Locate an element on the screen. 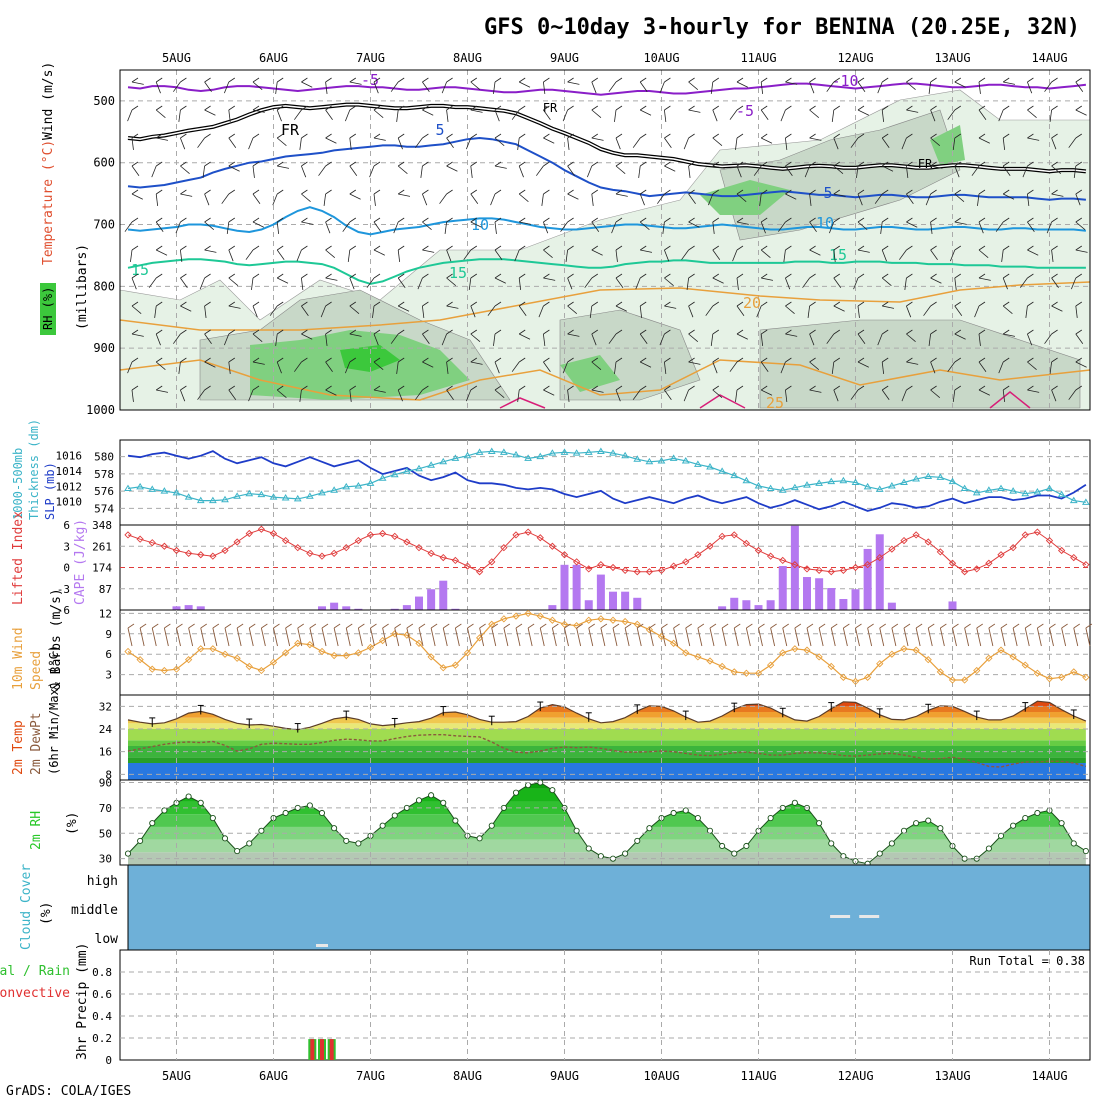 This screenshot has height=1100, width=1100. wind10m-panel is located at coordinates (605, 652).